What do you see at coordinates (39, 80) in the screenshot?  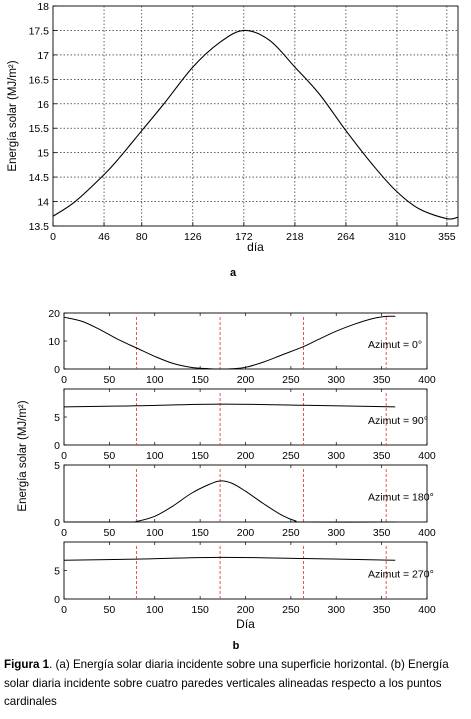 I see `panel-a-y-tick-label: 16.5` at bounding box center [39, 80].